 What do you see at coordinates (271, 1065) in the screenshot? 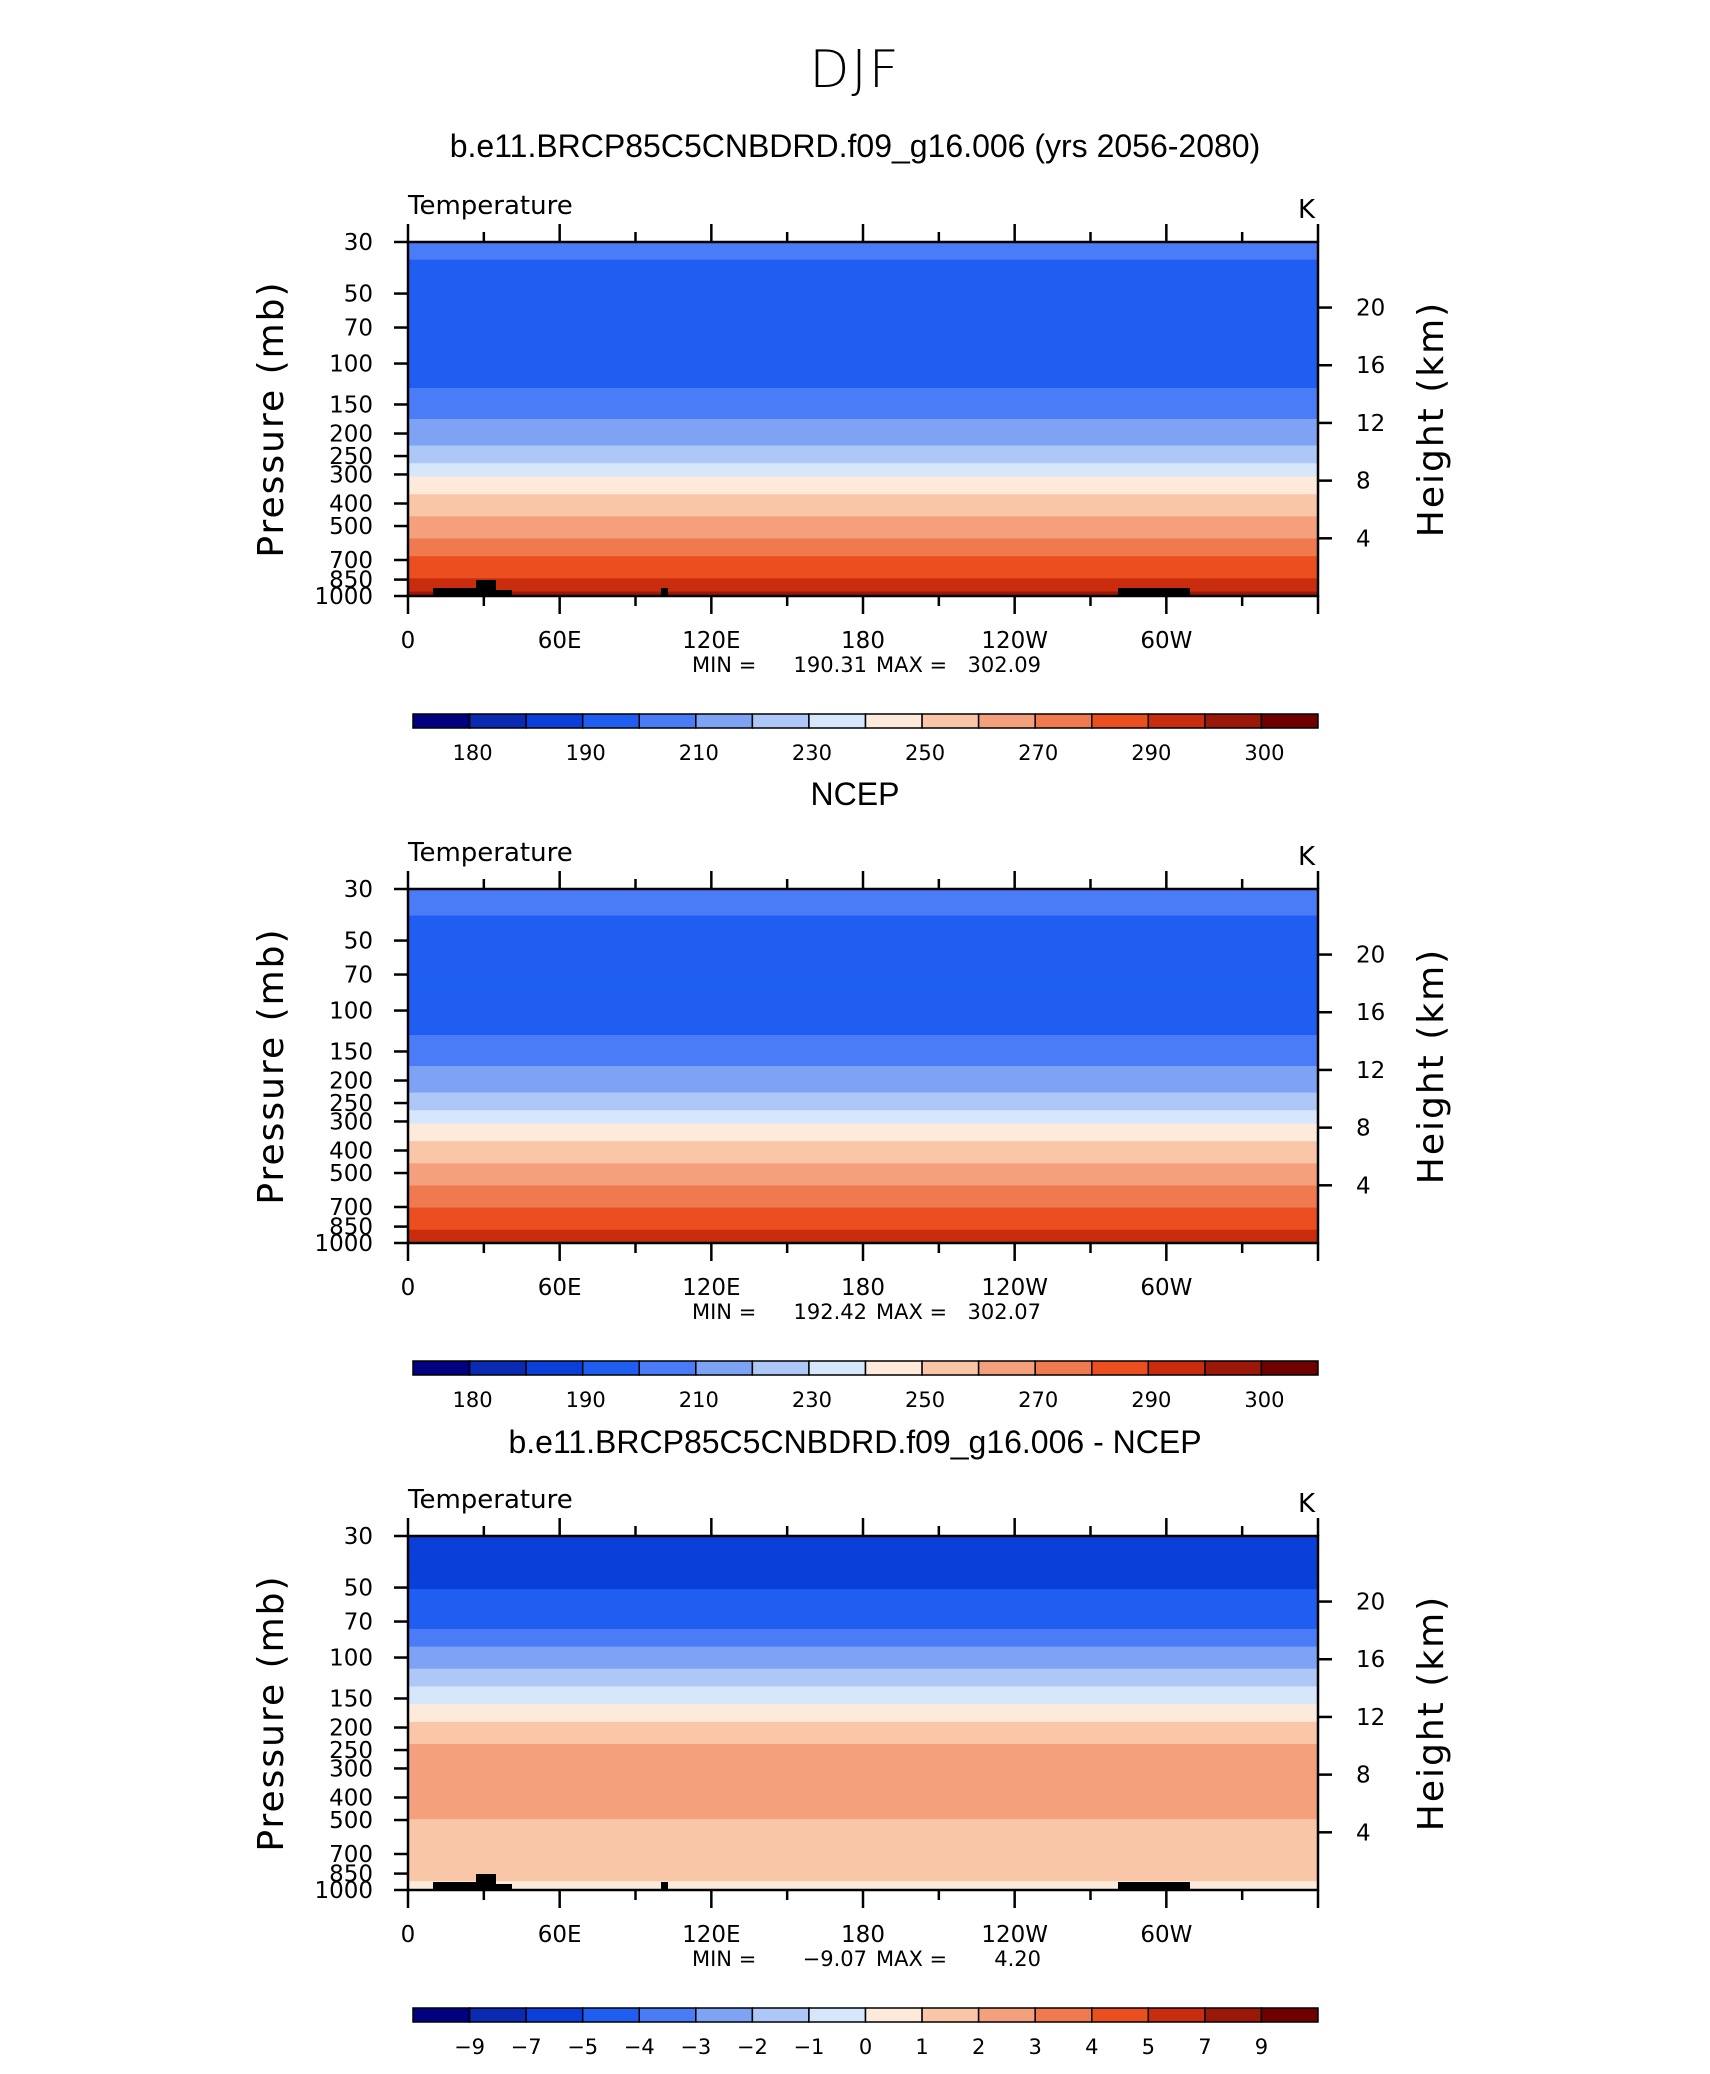
I see `y-axis-title: Pressure (mb)` at bounding box center [271, 1065].